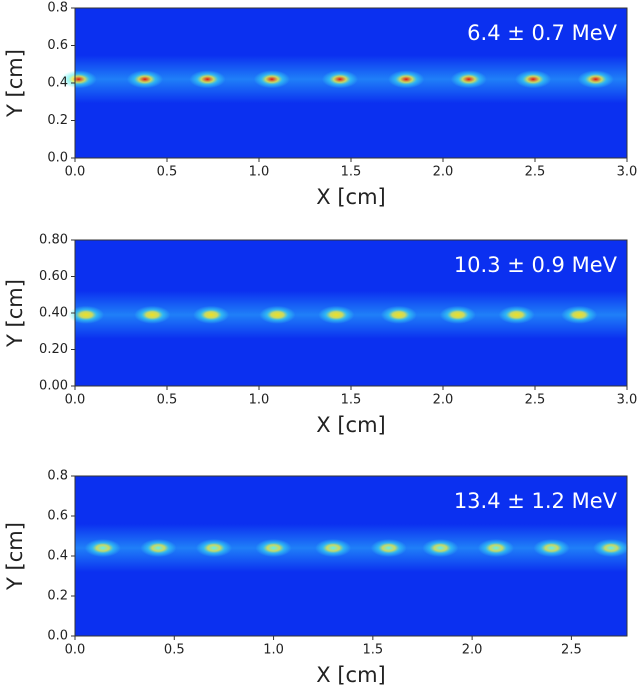 This screenshot has height=700, width=642. I want to click on energy-annotation: 10.3 ± 0.9 MeV, so click(536, 265).